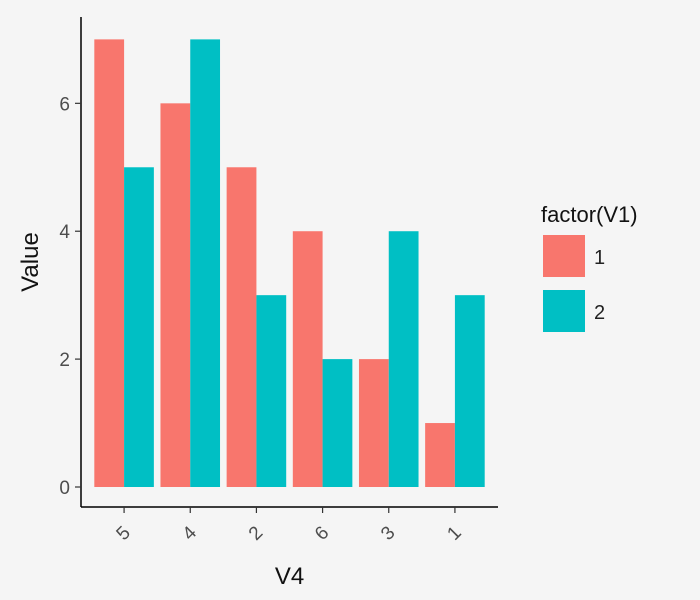 Image resolution: width=700 pixels, height=600 pixels. I want to click on y-tick-label: 6, so click(64, 104).